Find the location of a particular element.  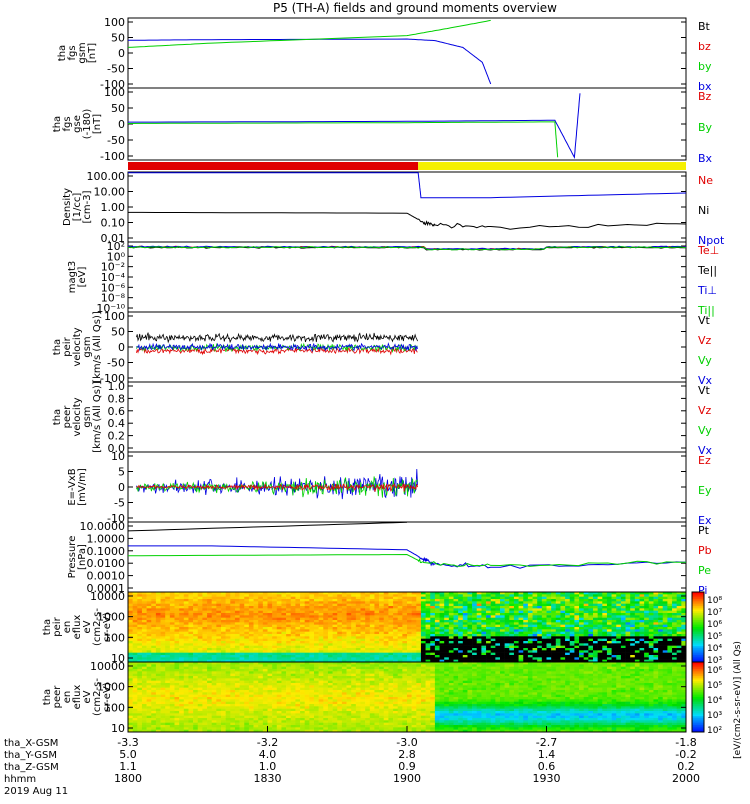

y-tick-label: 1.0 is located at coordinates (117, 386).